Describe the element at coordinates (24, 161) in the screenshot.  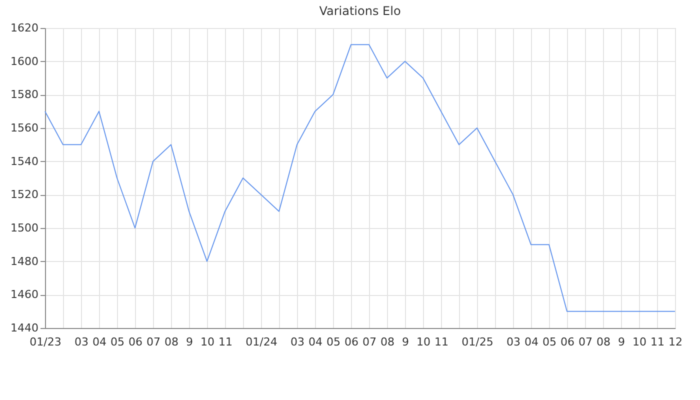
I see `y-tick-label: 1540` at that location.